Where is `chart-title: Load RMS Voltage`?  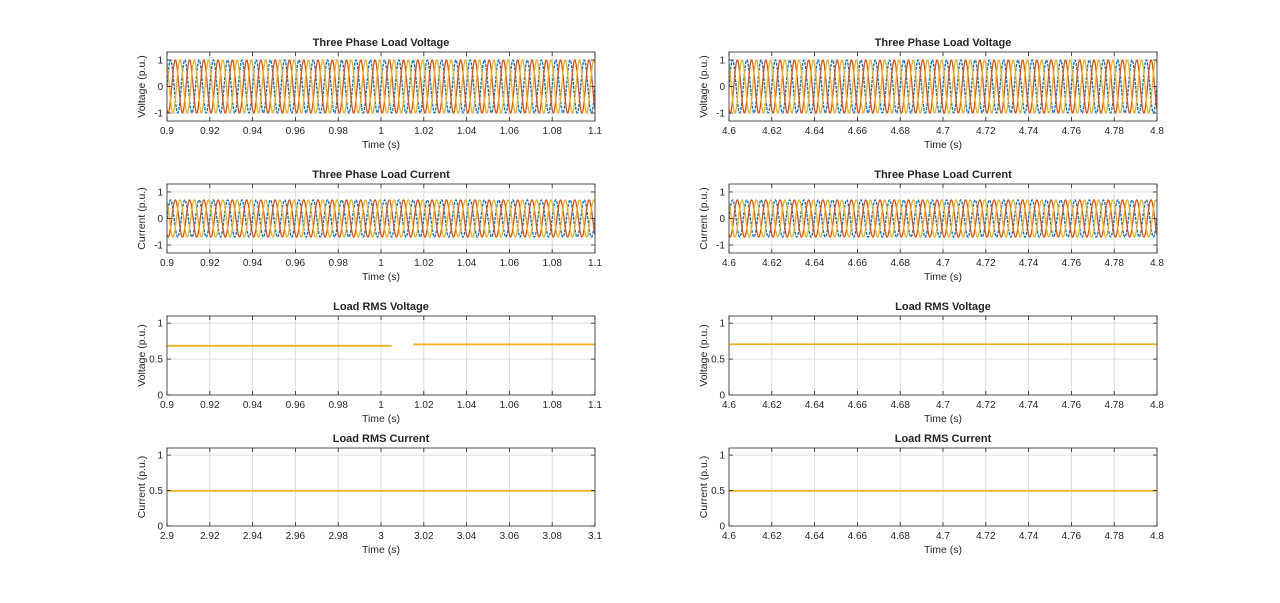 chart-title: Load RMS Voltage is located at coordinates (943, 307).